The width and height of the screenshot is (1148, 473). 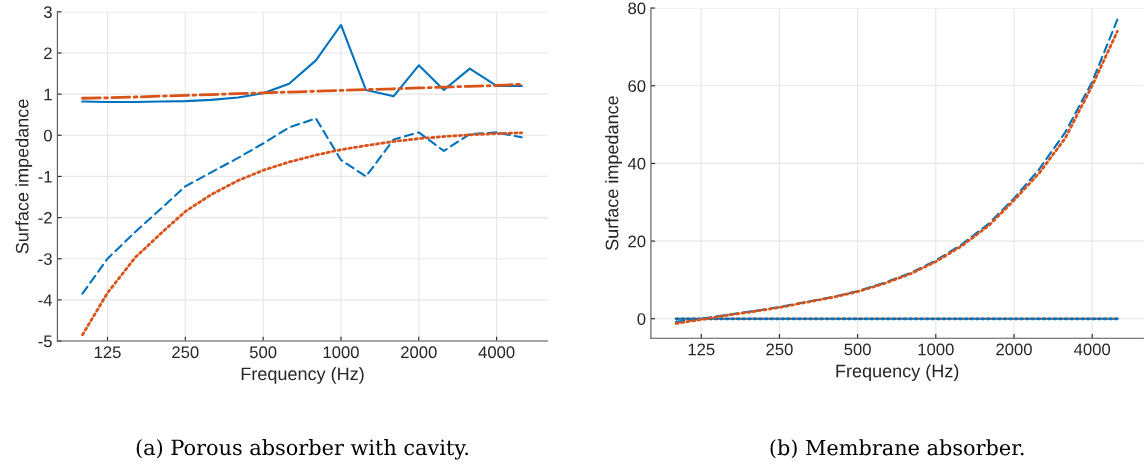 What do you see at coordinates (45, 177) in the screenshot?
I see `y-tick-label: -1` at bounding box center [45, 177].